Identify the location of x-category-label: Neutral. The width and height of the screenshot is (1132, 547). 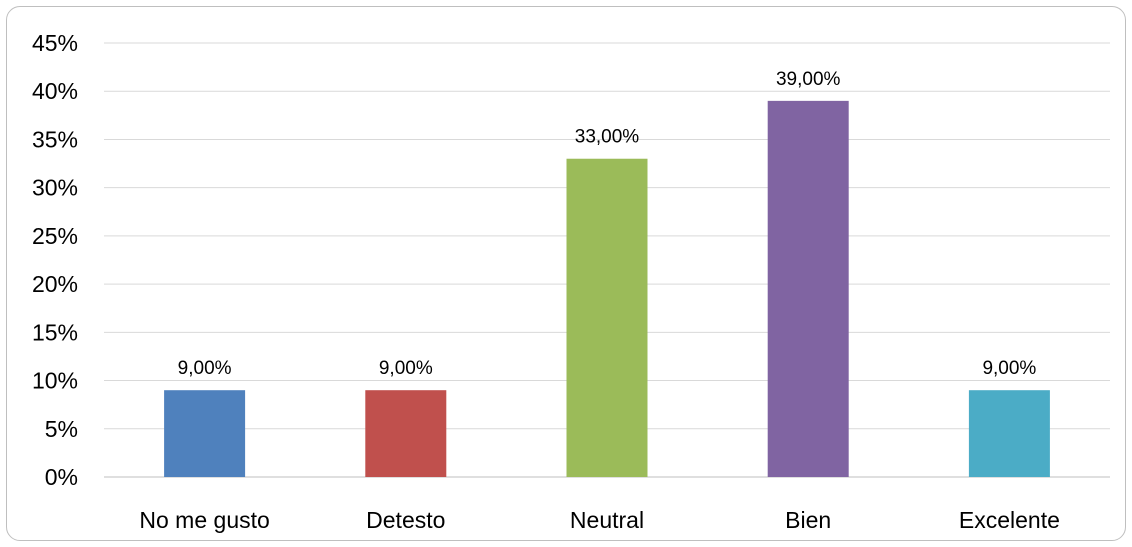
(607, 520).